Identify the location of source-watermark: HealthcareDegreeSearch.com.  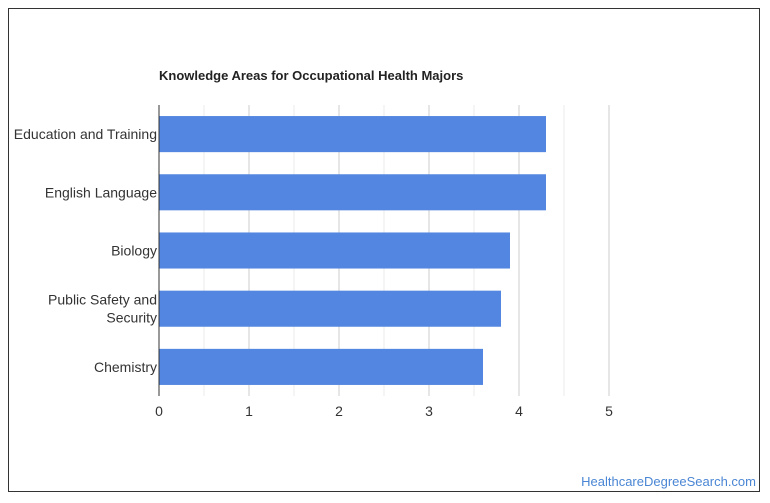
(668, 481).